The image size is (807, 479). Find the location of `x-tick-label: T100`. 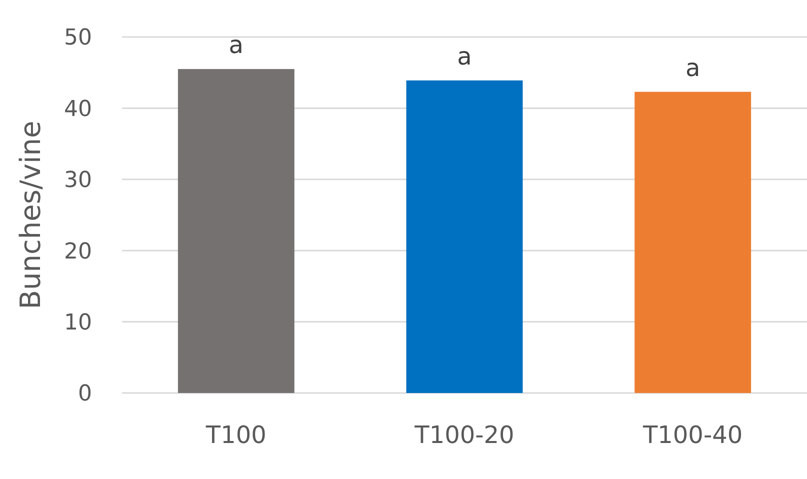

x-tick-label: T100 is located at coordinates (235, 435).